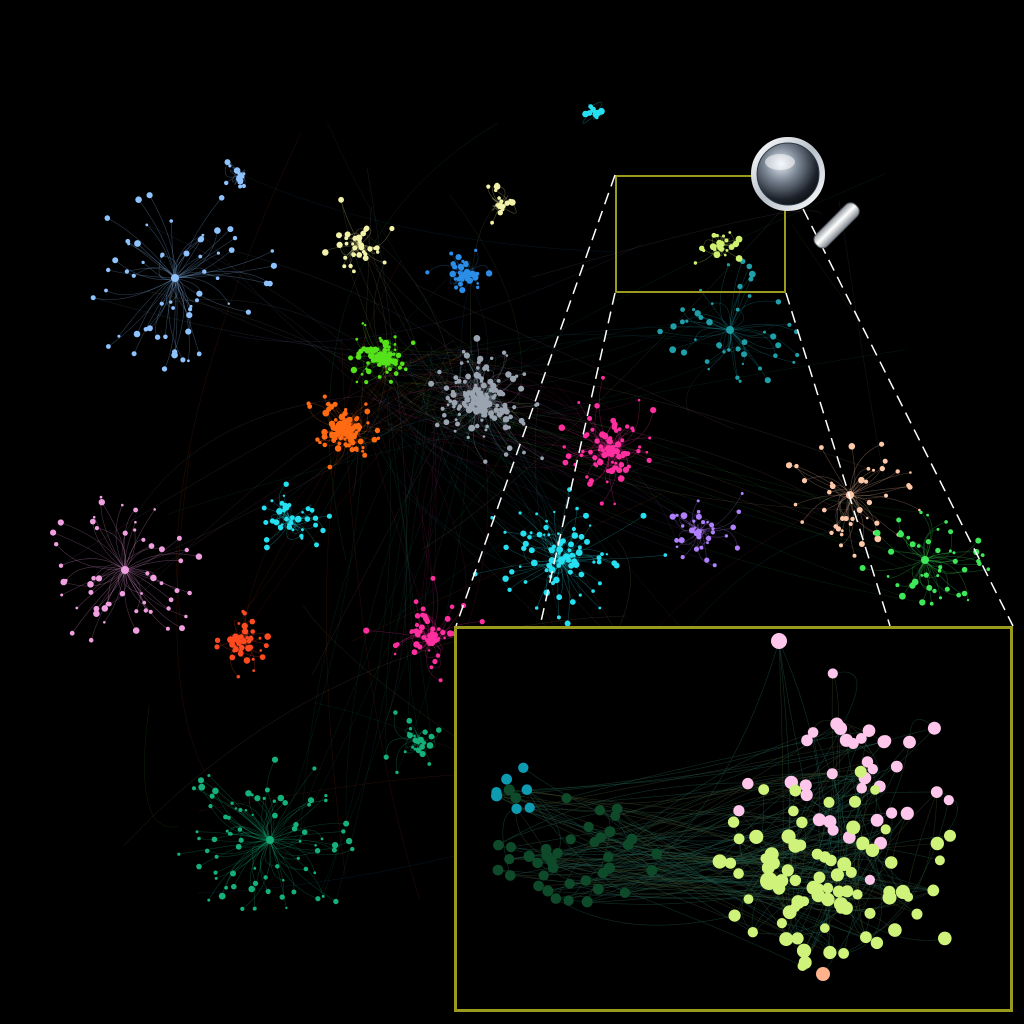 The image size is (1024, 1024). I want to click on magnifying-glass-icon, so click(808, 196).